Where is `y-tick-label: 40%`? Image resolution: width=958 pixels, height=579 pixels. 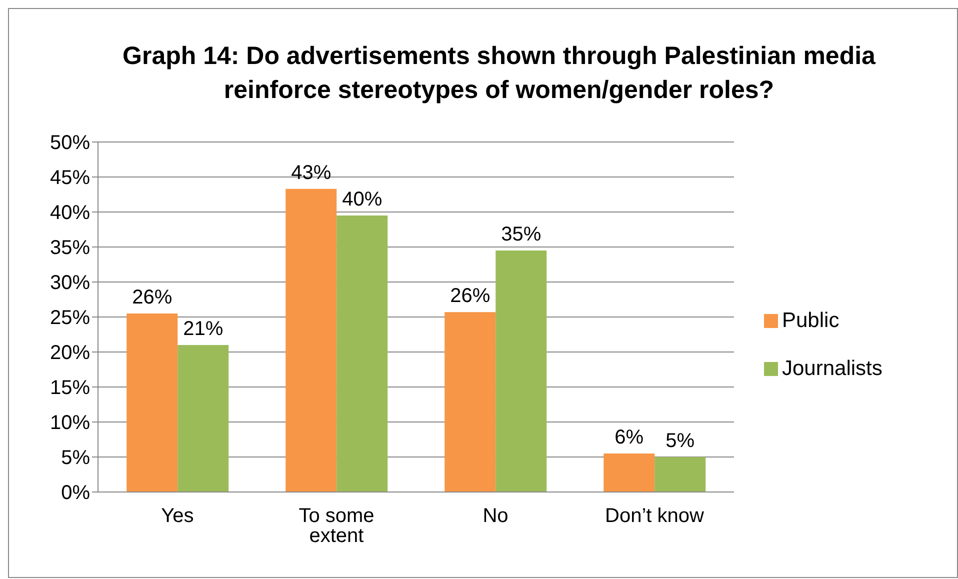
y-tick-label: 40% is located at coordinates (70, 213).